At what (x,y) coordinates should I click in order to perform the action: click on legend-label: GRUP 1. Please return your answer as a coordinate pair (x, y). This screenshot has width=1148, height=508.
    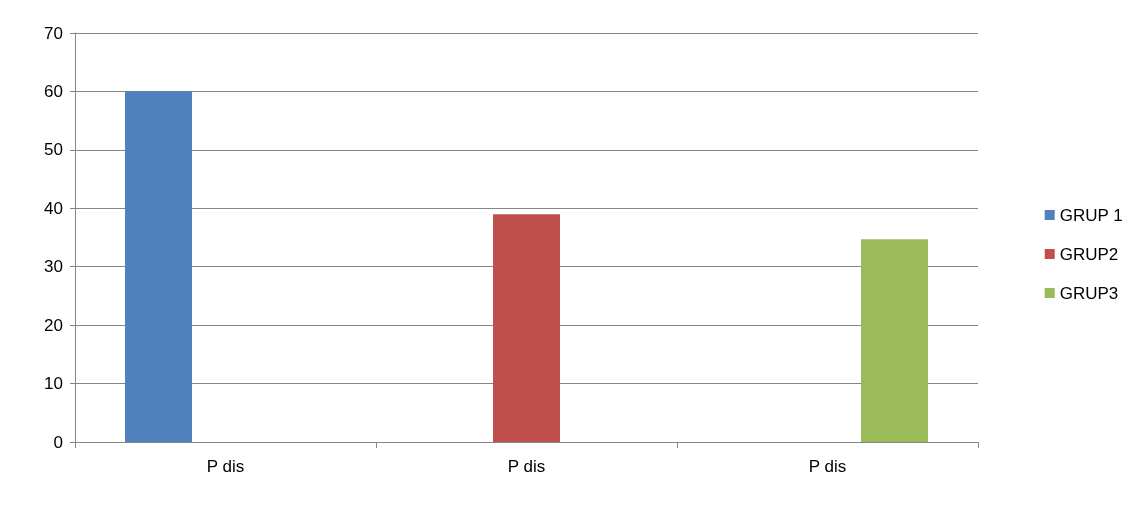
    Looking at the image, I should click on (1091, 215).